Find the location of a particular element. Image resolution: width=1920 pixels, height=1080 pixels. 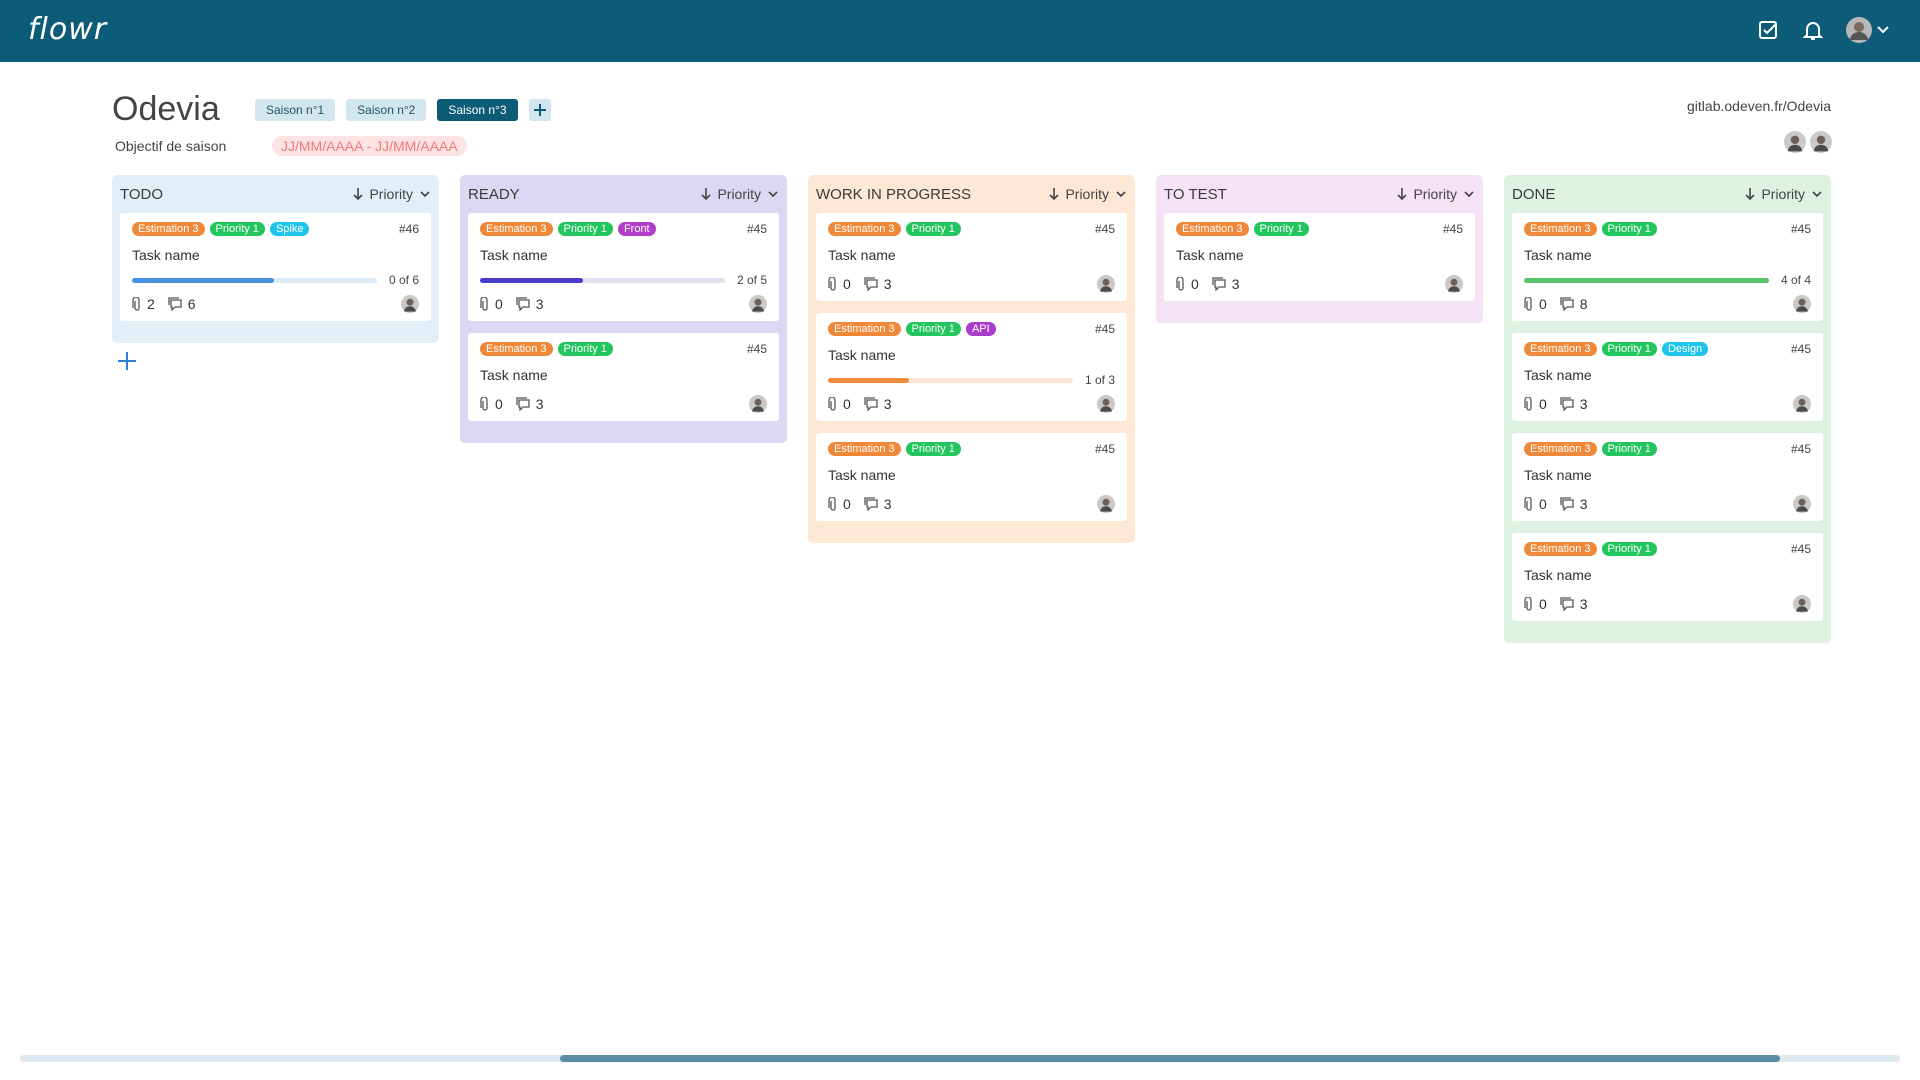

column-header: READY Priority is located at coordinates (623, 194).